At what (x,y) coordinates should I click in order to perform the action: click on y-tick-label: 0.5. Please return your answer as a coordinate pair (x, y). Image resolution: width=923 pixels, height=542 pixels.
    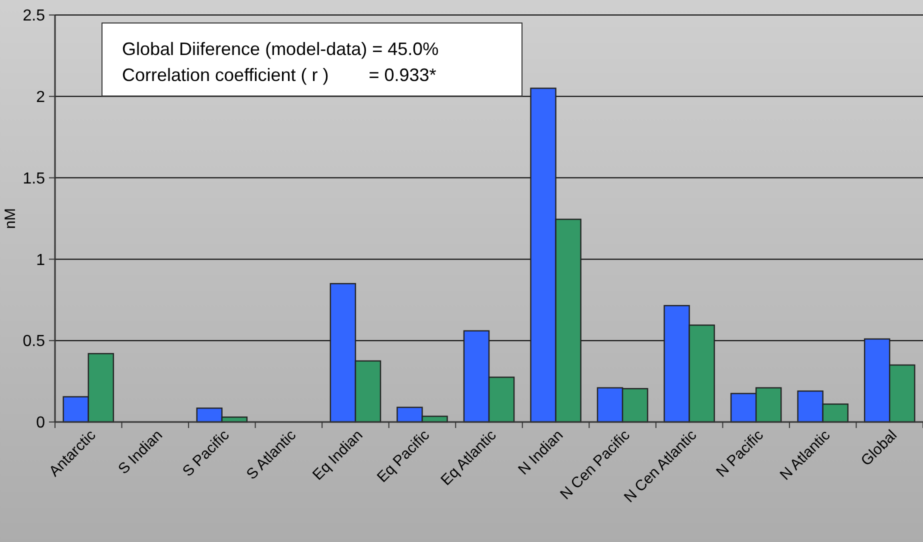
    Looking at the image, I should click on (34, 341).